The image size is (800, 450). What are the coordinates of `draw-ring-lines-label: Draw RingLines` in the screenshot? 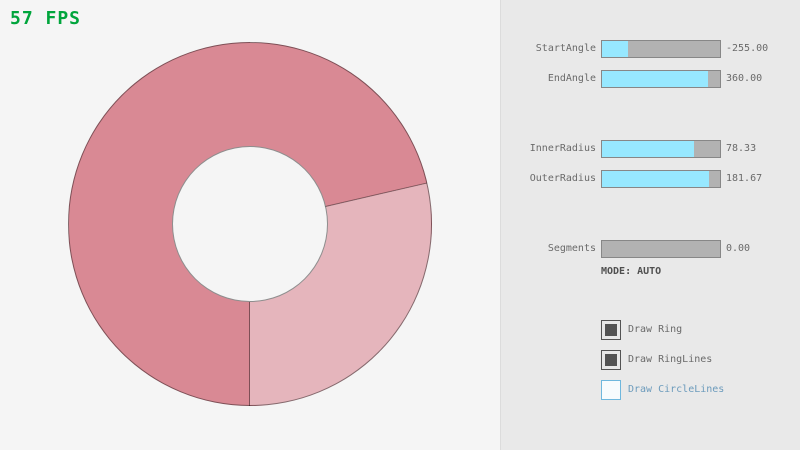 It's located at (670, 359).